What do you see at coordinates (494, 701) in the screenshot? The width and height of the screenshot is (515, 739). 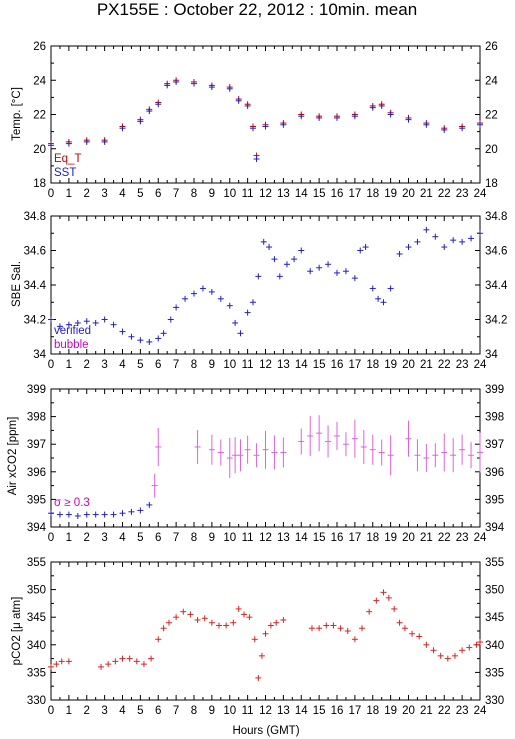 I see `pco2-ytick-label-right: 330` at bounding box center [494, 701].